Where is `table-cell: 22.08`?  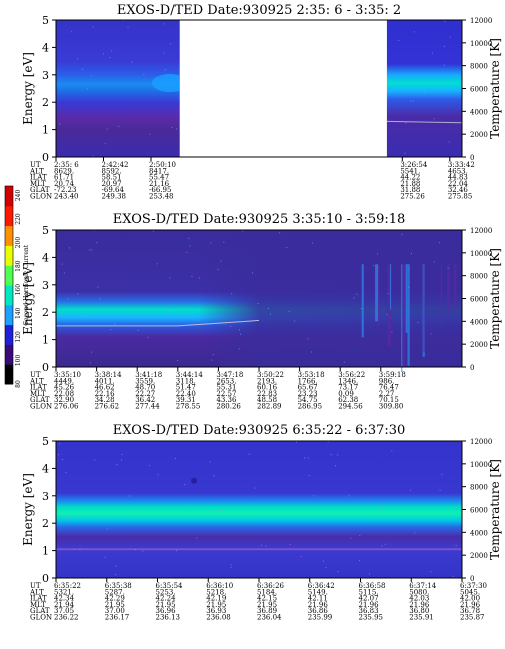
table-cell: 22.08 is located at coordinates (64, 394).